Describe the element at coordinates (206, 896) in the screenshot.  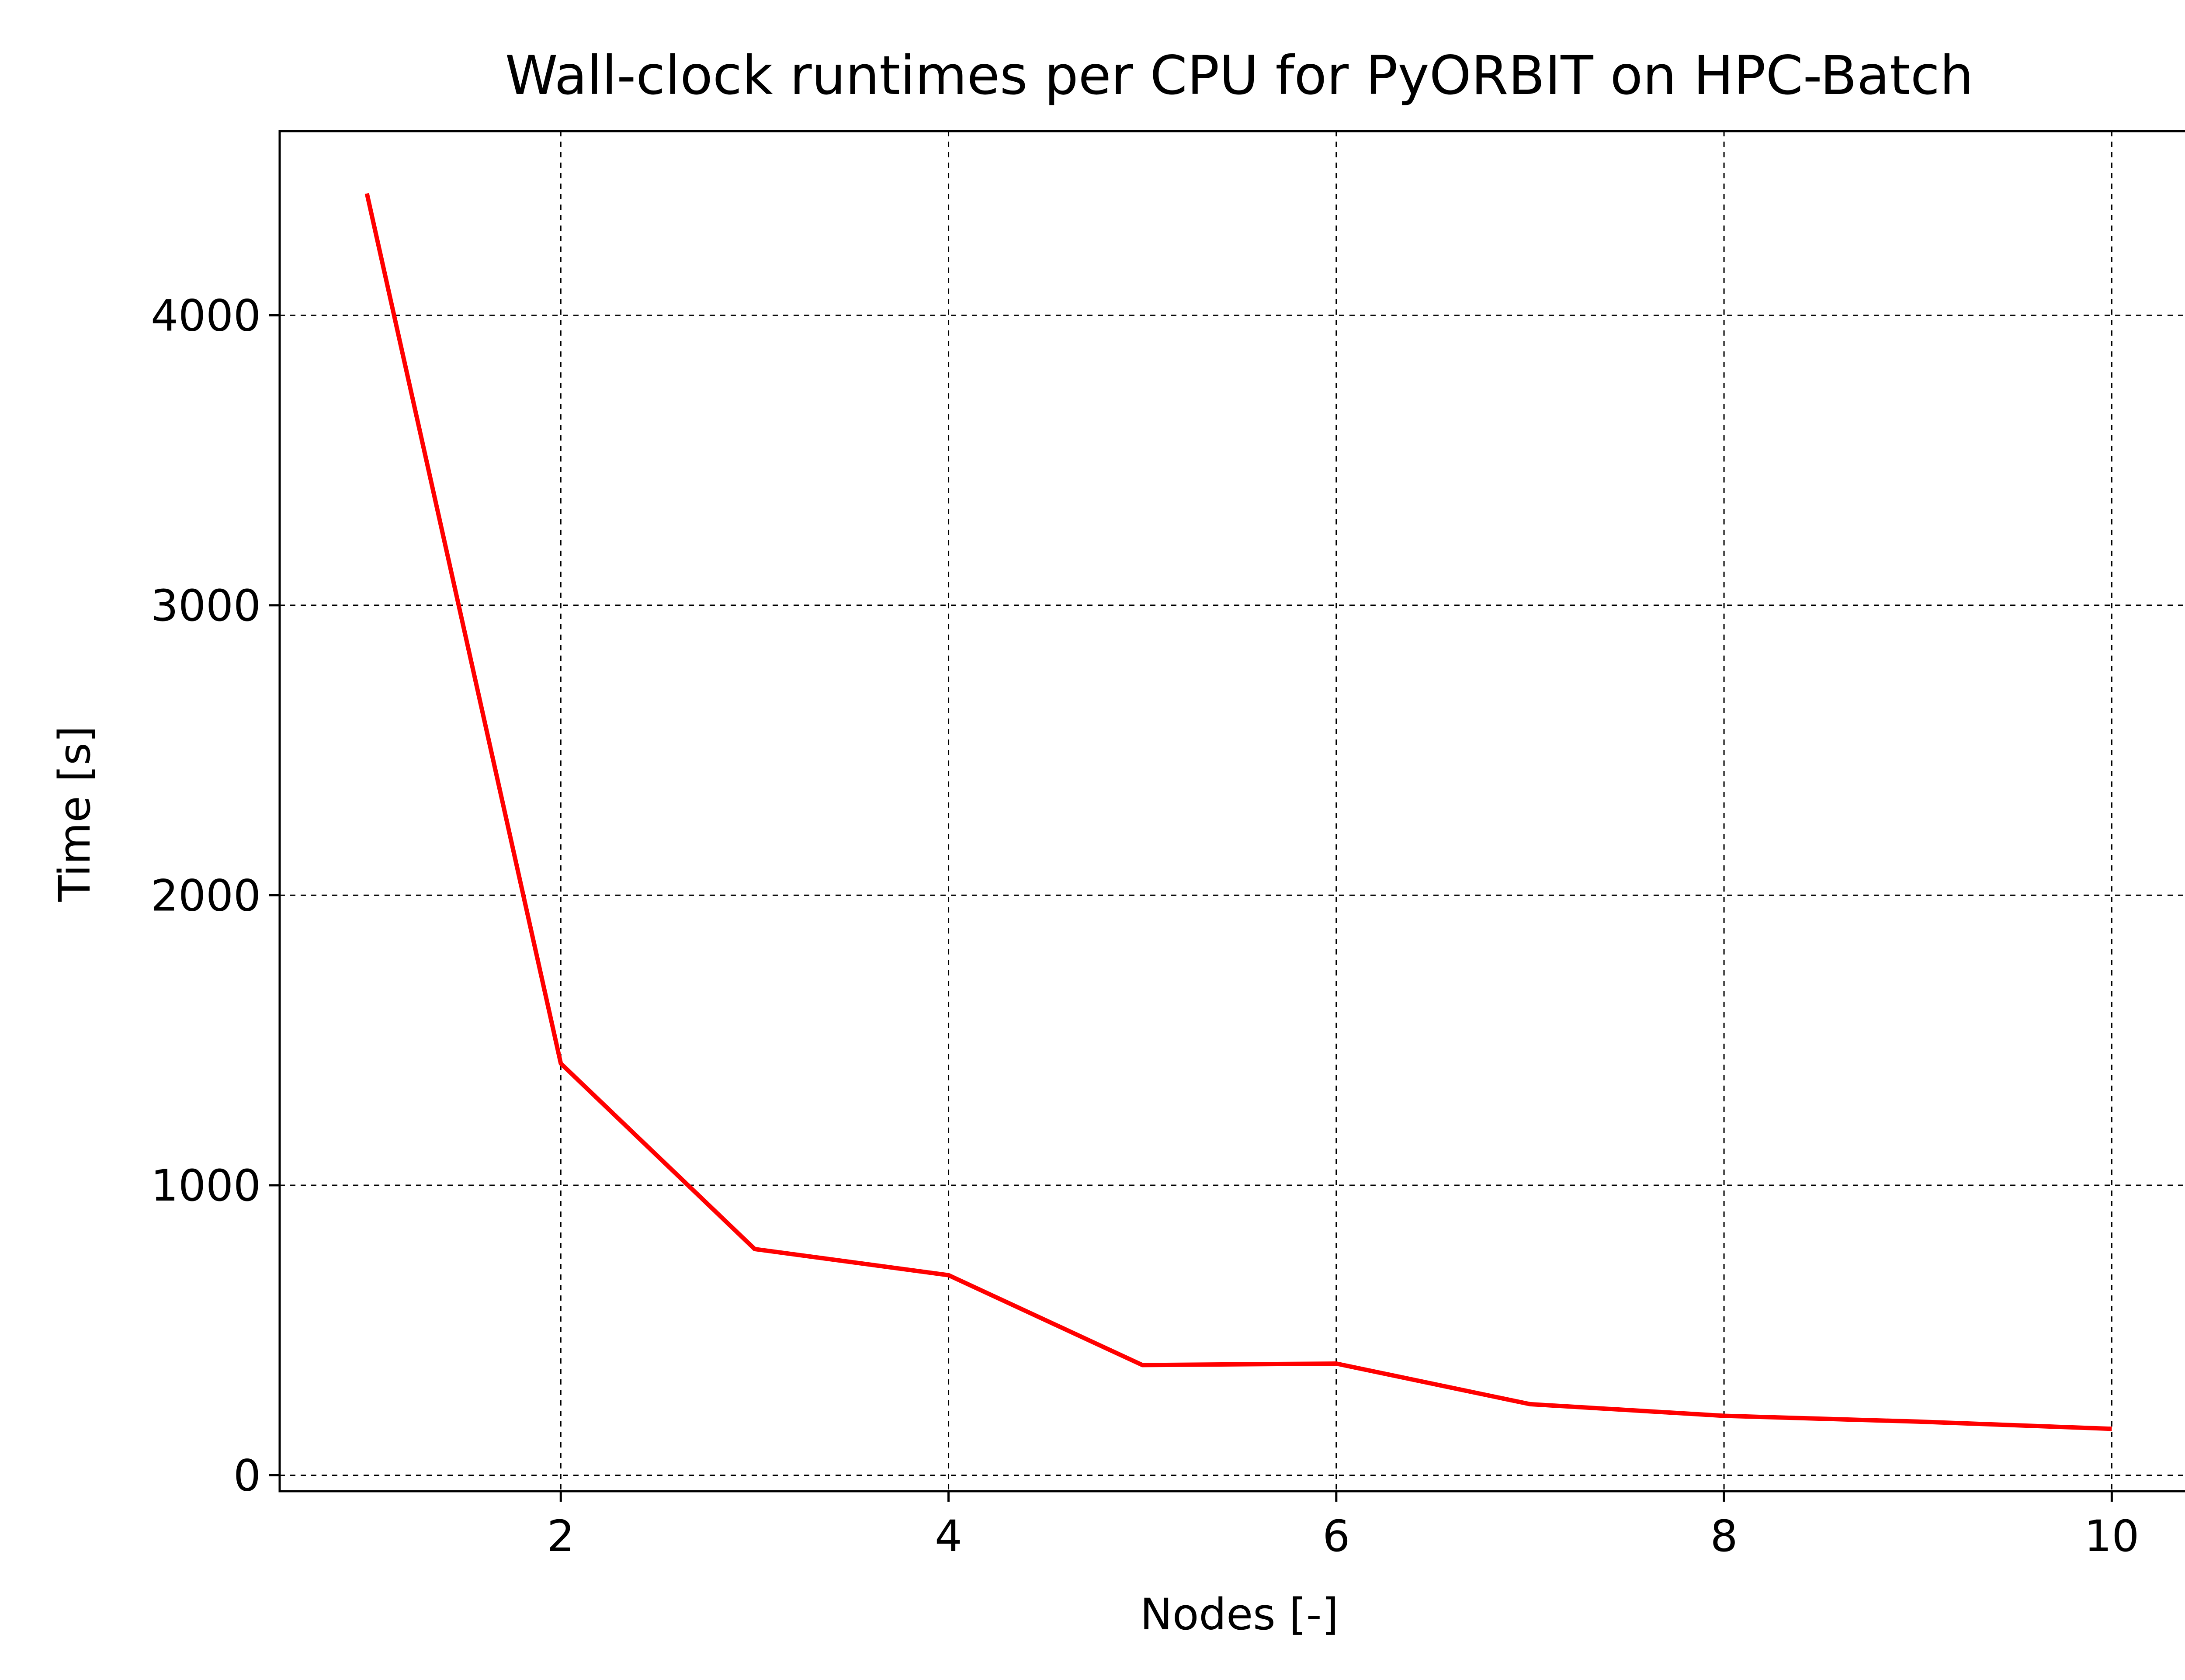
I see `y-tick-label-2: 2000` at that location.